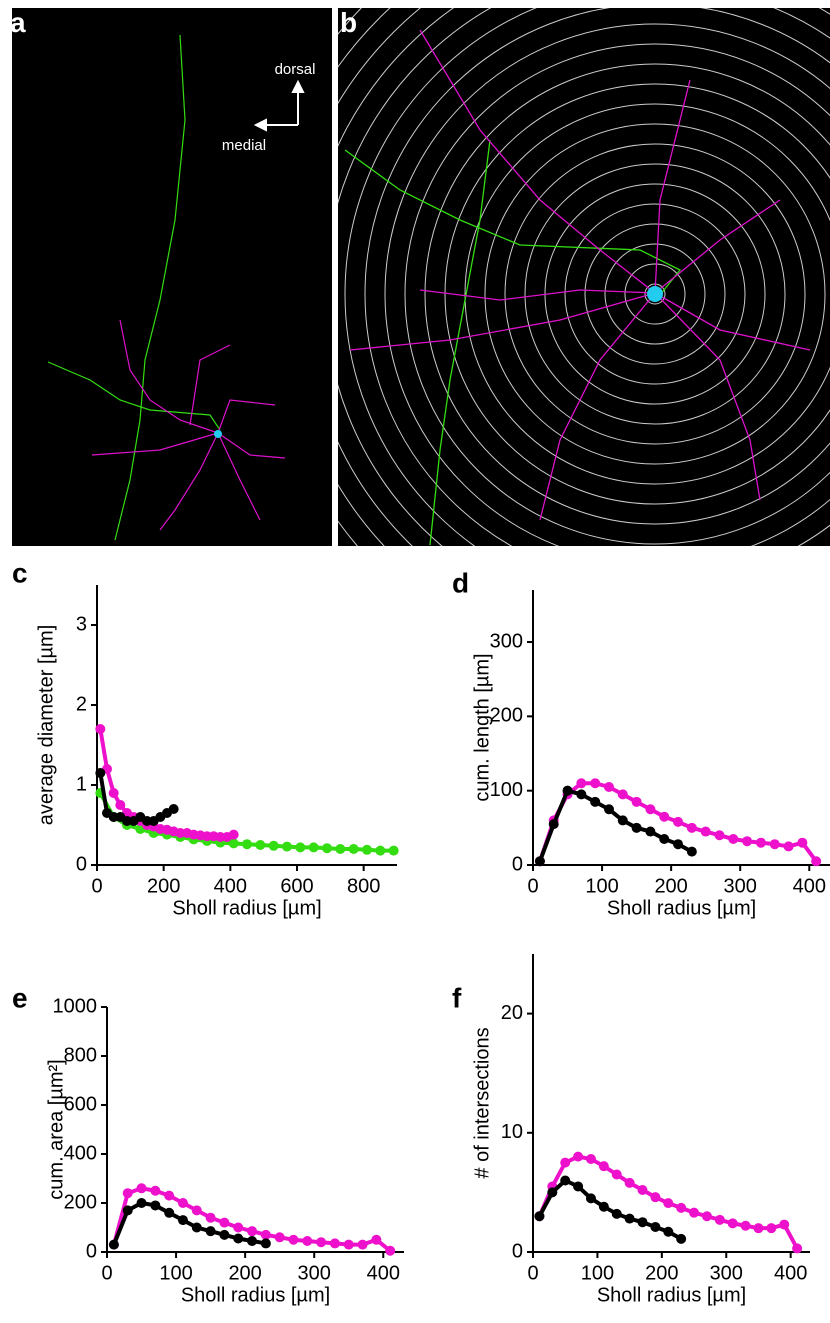  I want to click on y-tick-label: 3, so click(81, 624).